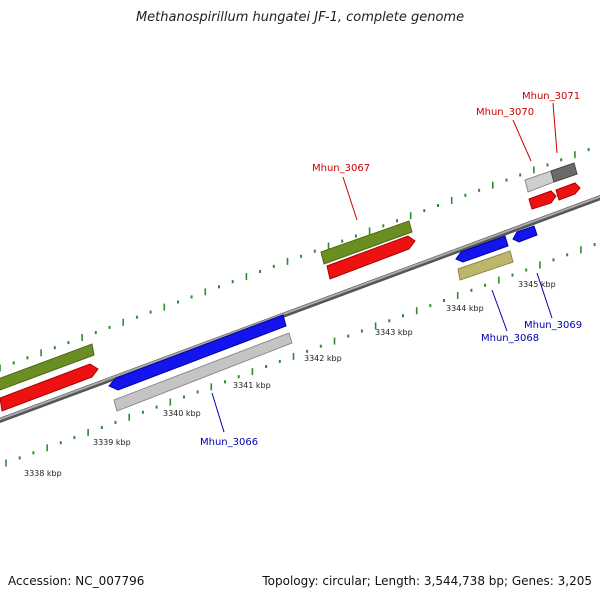 This screenshot has width=600, height=600. Describe the element at coordinates (182, 413) in the screenshot. I see `tick-label: 3340 kbp` at that location.